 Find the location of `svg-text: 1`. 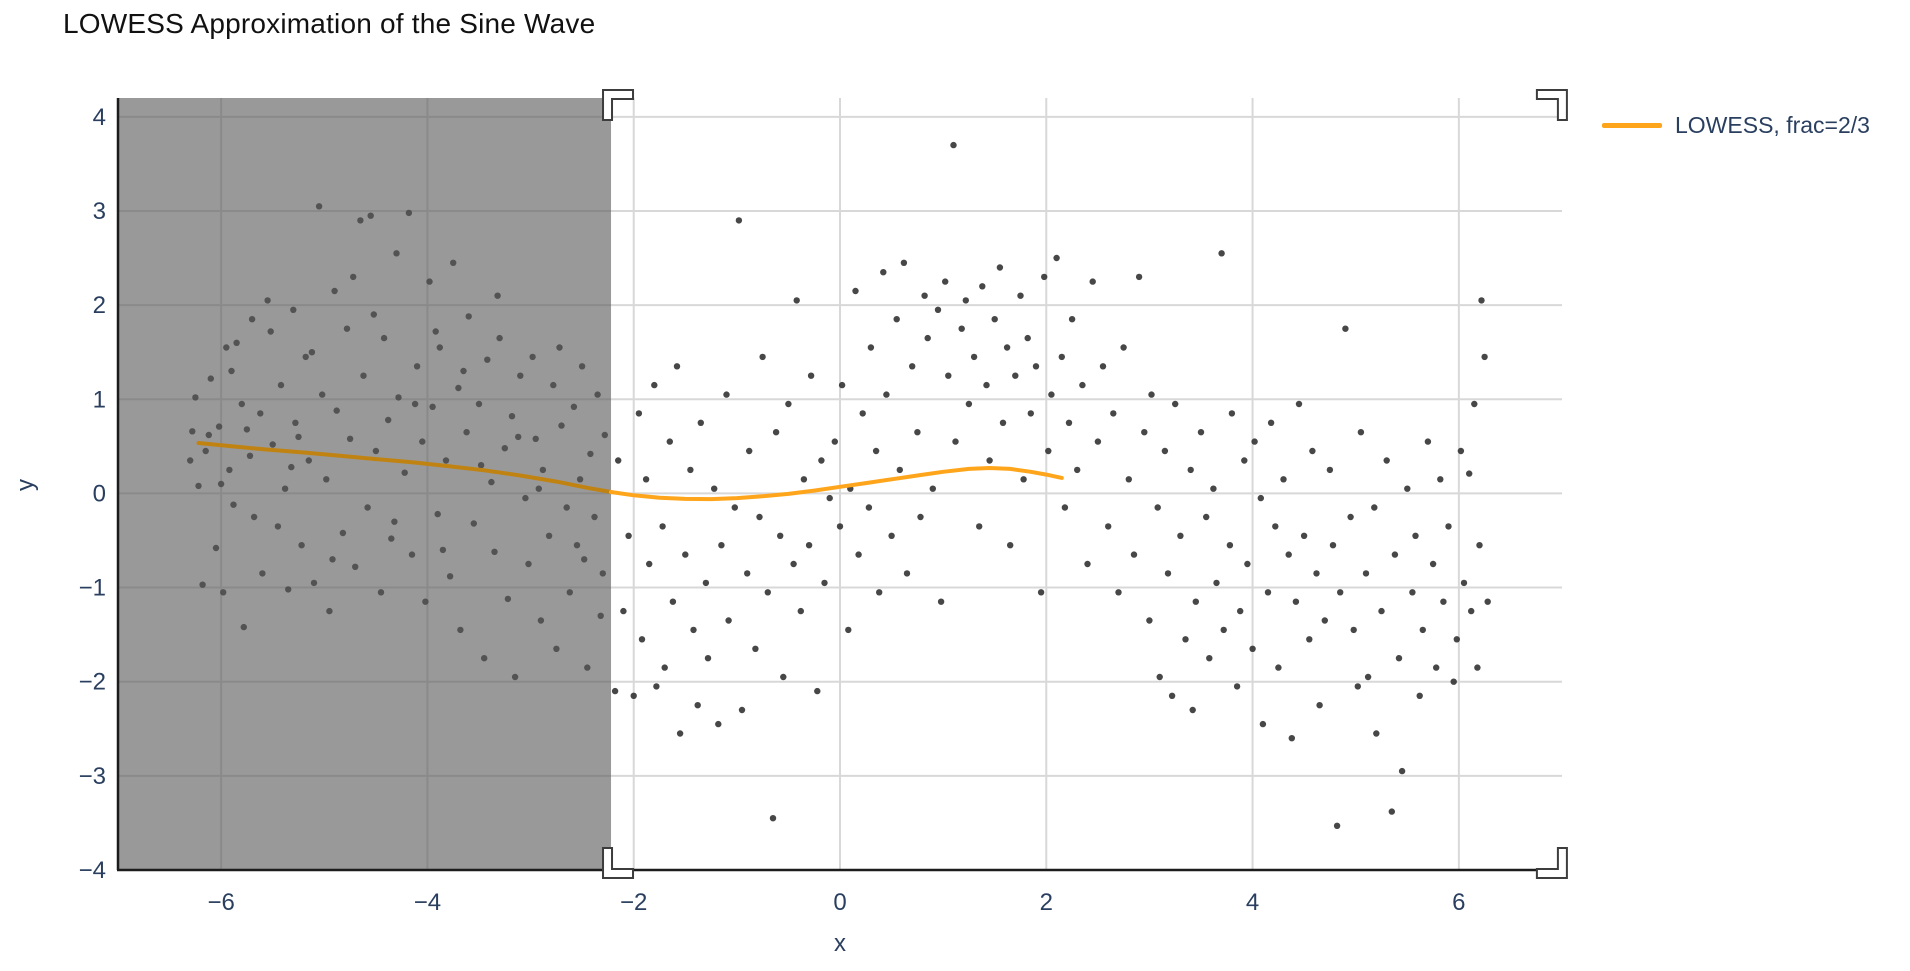

svg-text: 1 is located at coordinates (99, 399).